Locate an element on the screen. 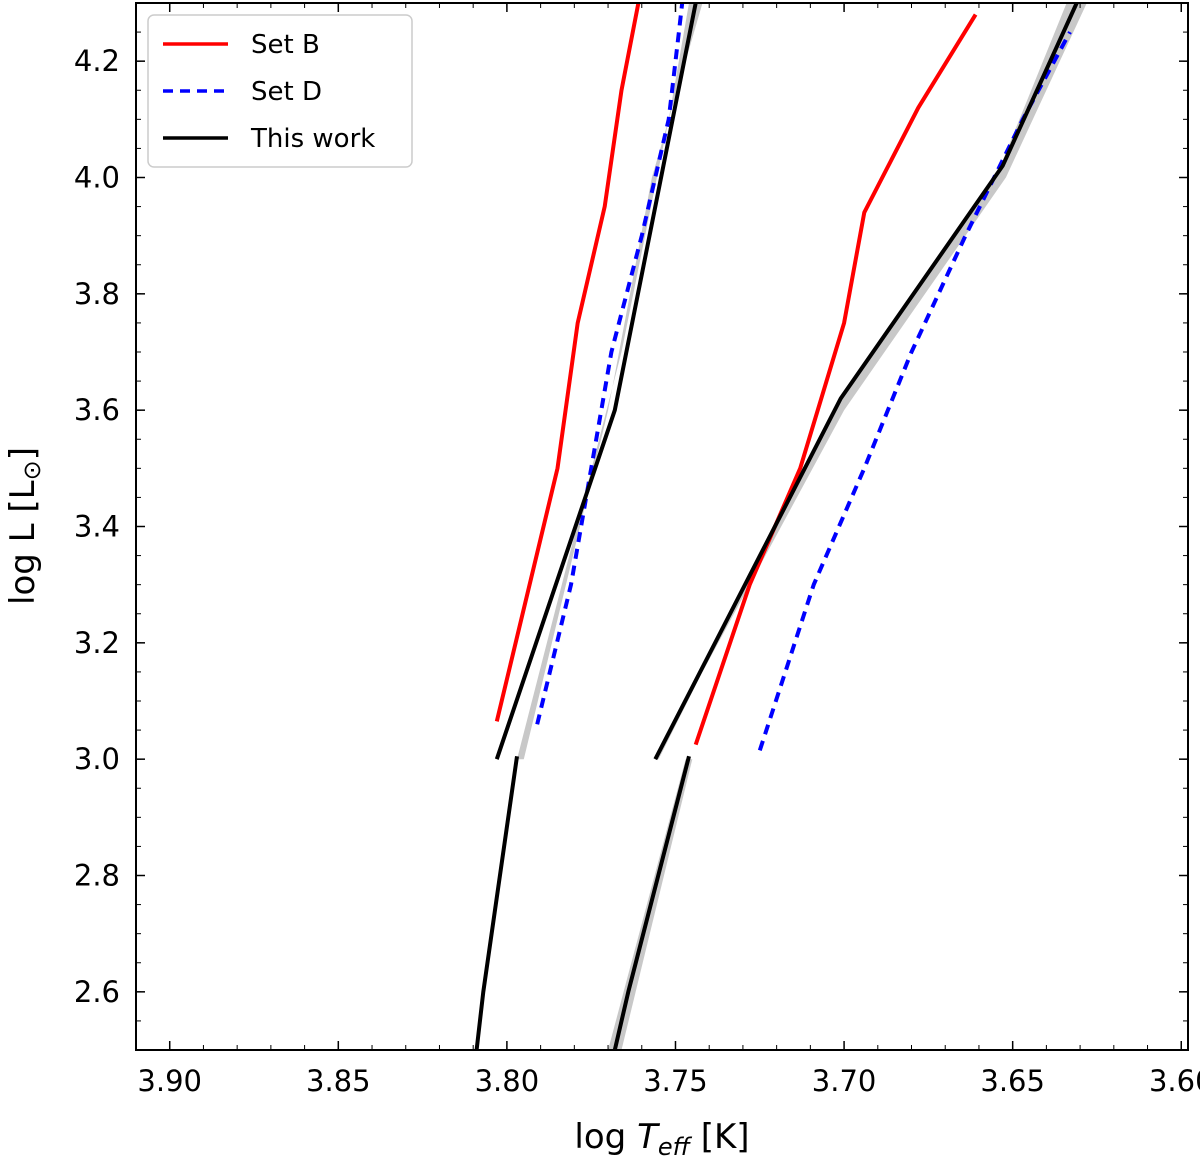  legend-box is located at coordinates (280, 91).